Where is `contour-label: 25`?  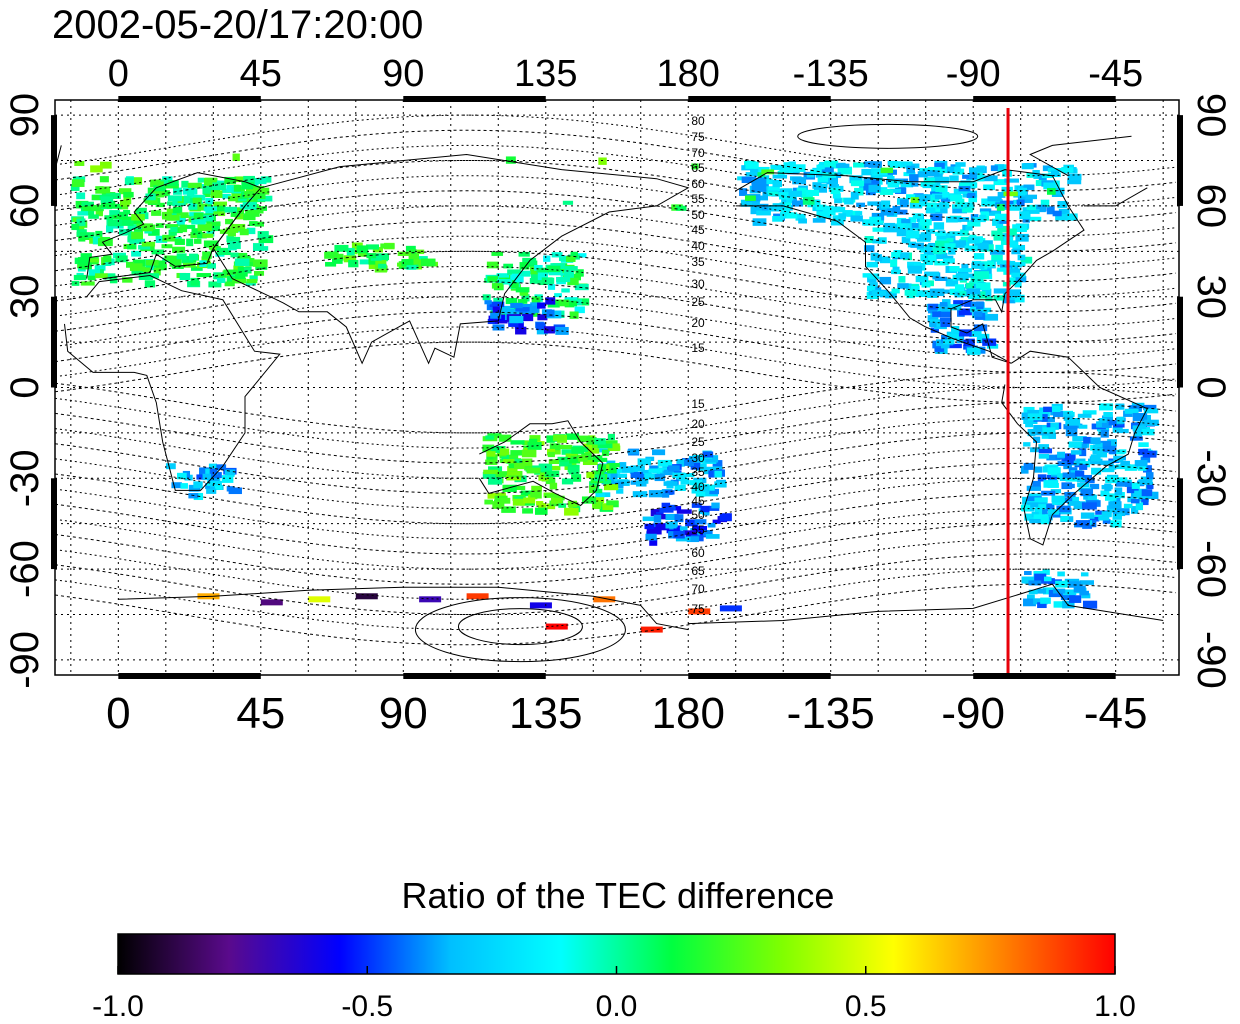 contour-label: 25 is located at coordinates (698, 302).